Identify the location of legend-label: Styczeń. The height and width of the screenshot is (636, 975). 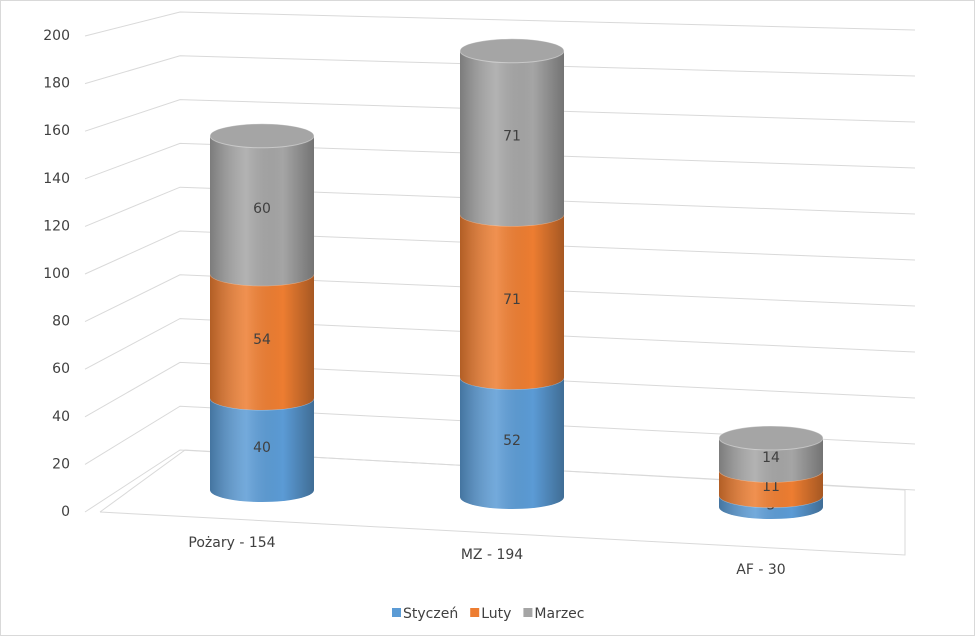
(430, 614).